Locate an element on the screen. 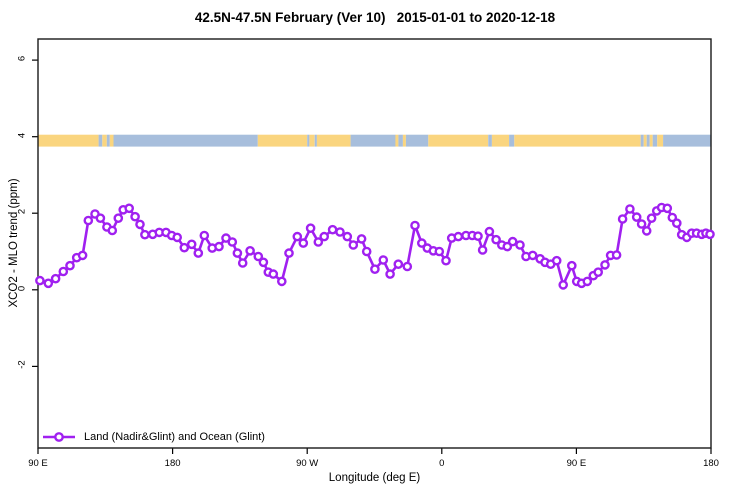  x-axis-title: Longitude (deg E) is located at coordinates (374, 478).